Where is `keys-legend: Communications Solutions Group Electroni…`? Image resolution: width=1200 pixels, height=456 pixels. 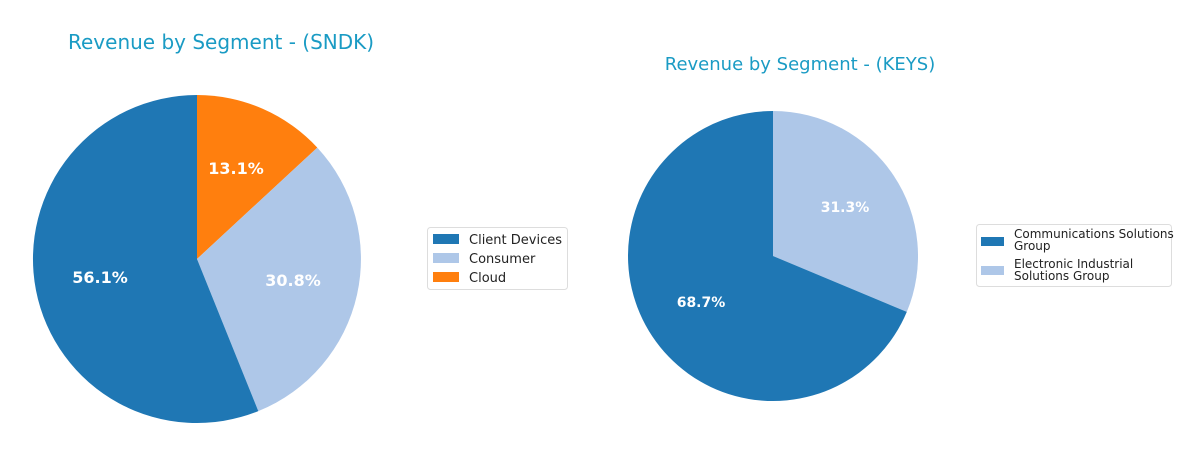
keys-legend: Communications Solutions Group Electroni… is located at coordinates (1075, 255).